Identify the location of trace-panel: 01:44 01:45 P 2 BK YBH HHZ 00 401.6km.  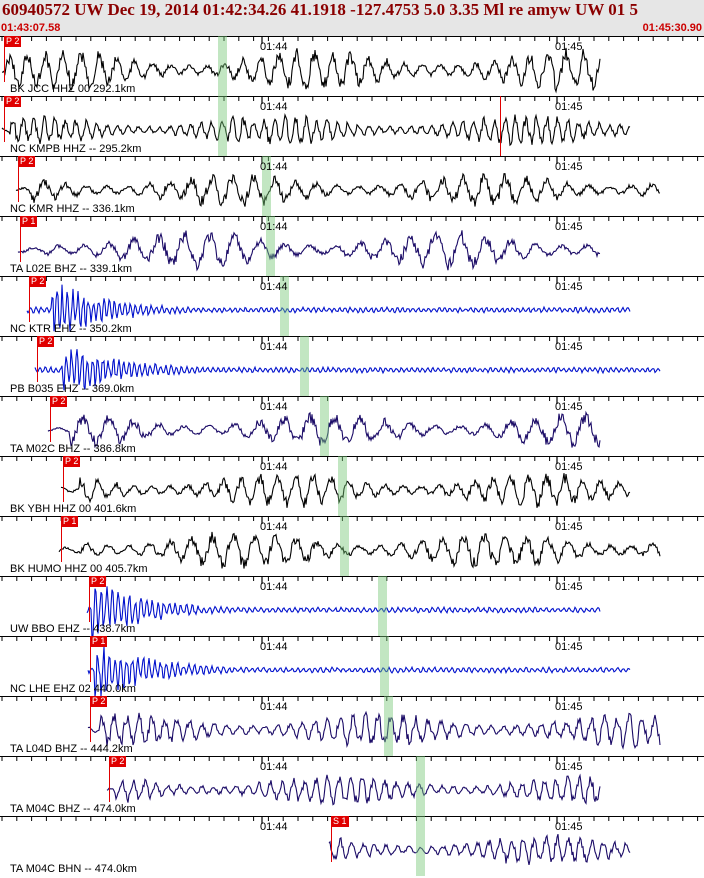
(352, 486).